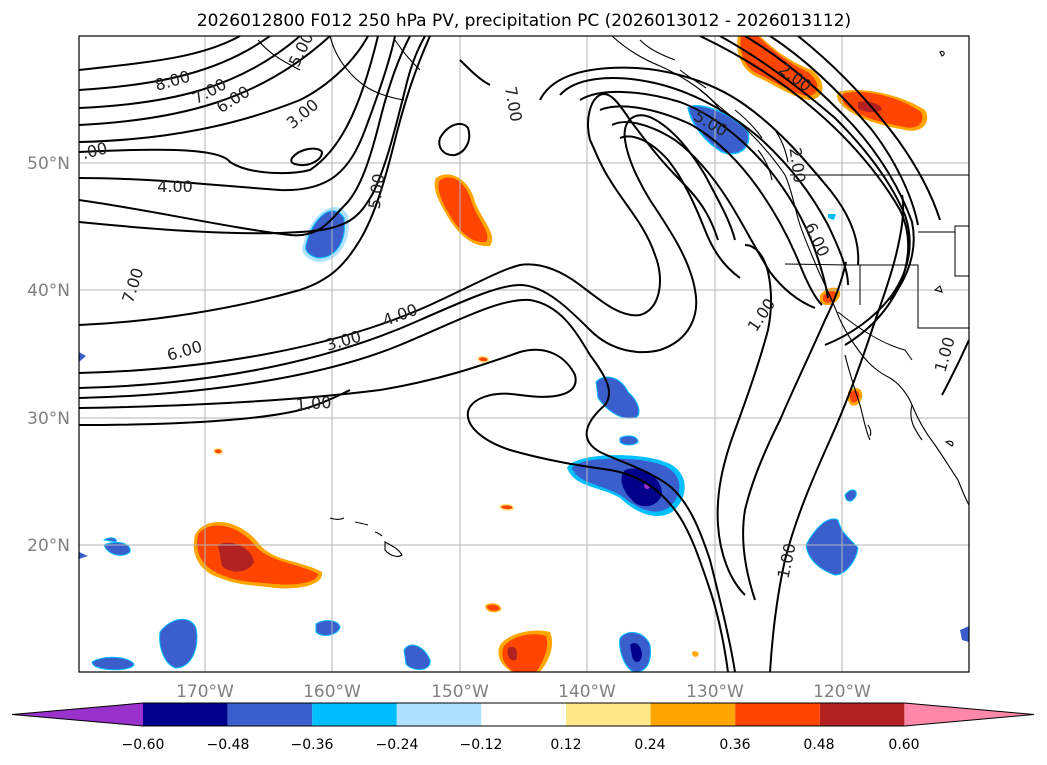 Image resolution: width=1047 pixels, height=765 pixels. Describe the element at coordinates (481, 745) in the screenshot. I see `colorbar-tick-label: −0.12` at that location.